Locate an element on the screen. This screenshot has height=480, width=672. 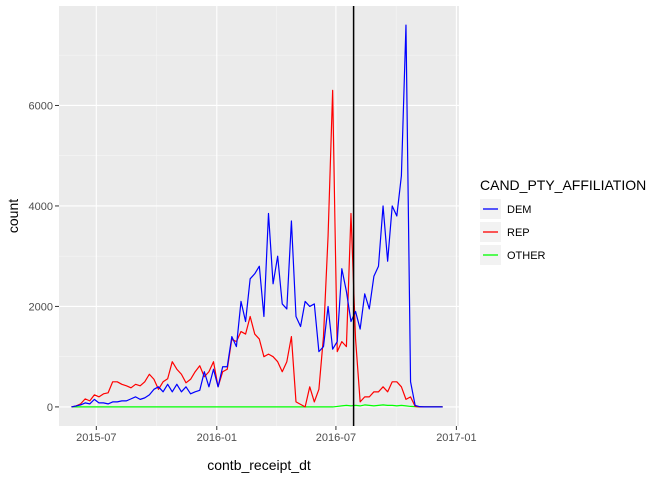
x-axis: 2015-07 2016-01 2016-07 2017-01 is located at coordinates (276, 435).